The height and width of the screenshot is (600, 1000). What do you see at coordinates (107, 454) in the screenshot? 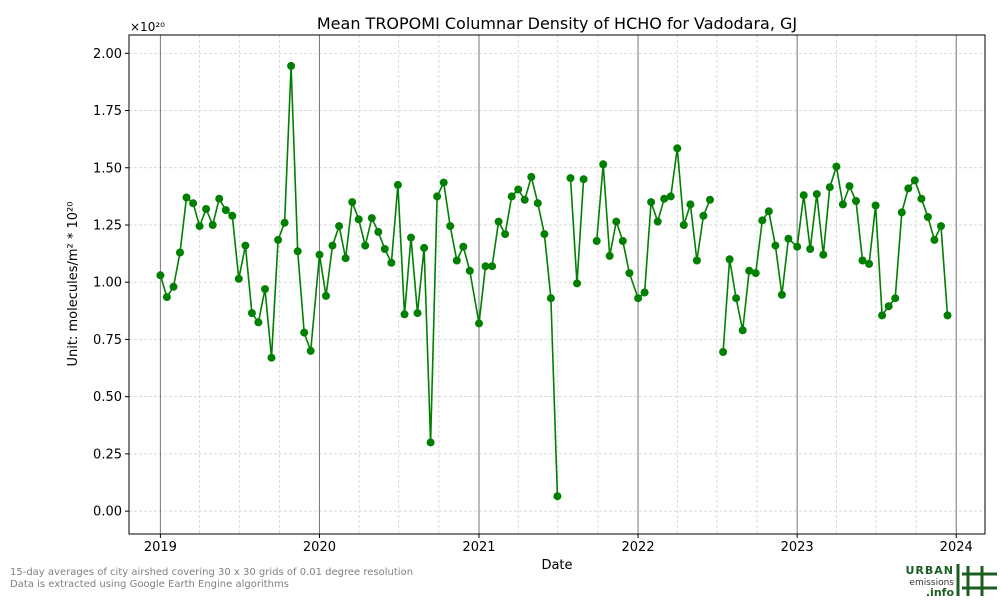
I see `y-tick-label: 0.25` at bounding box center [107, 454].